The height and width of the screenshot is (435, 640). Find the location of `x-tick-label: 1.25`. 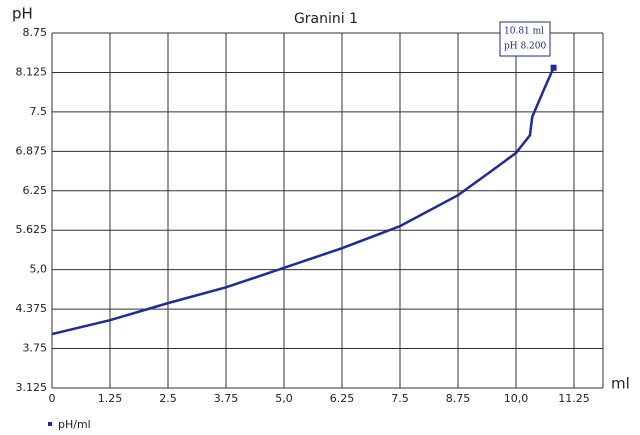

x-tick-label: 1.25 is located at coordinates (110, 398).